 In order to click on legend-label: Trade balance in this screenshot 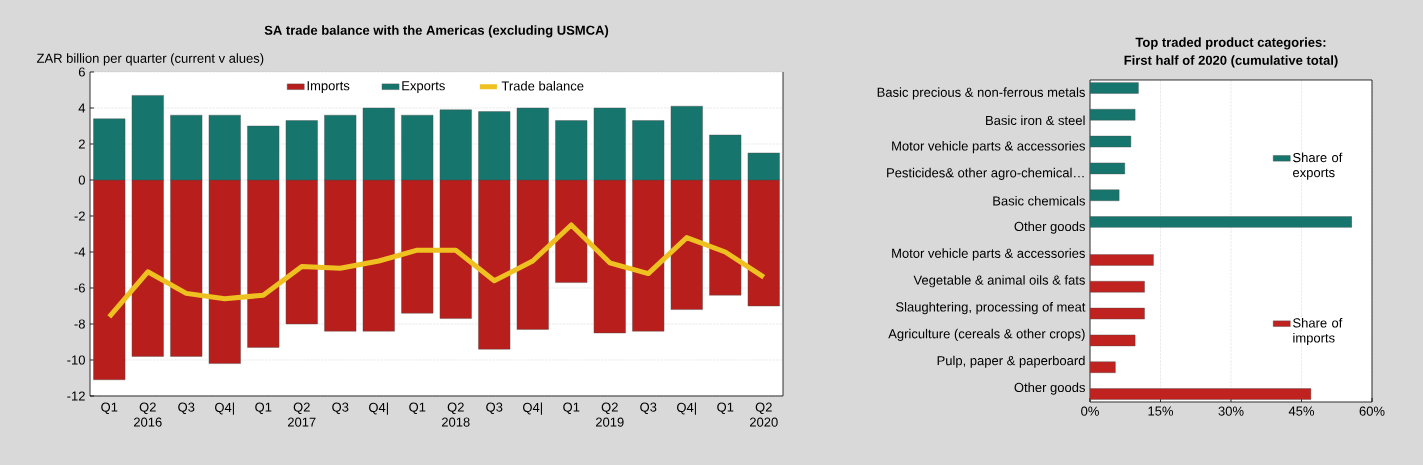, I will do `click(542, 86)`.